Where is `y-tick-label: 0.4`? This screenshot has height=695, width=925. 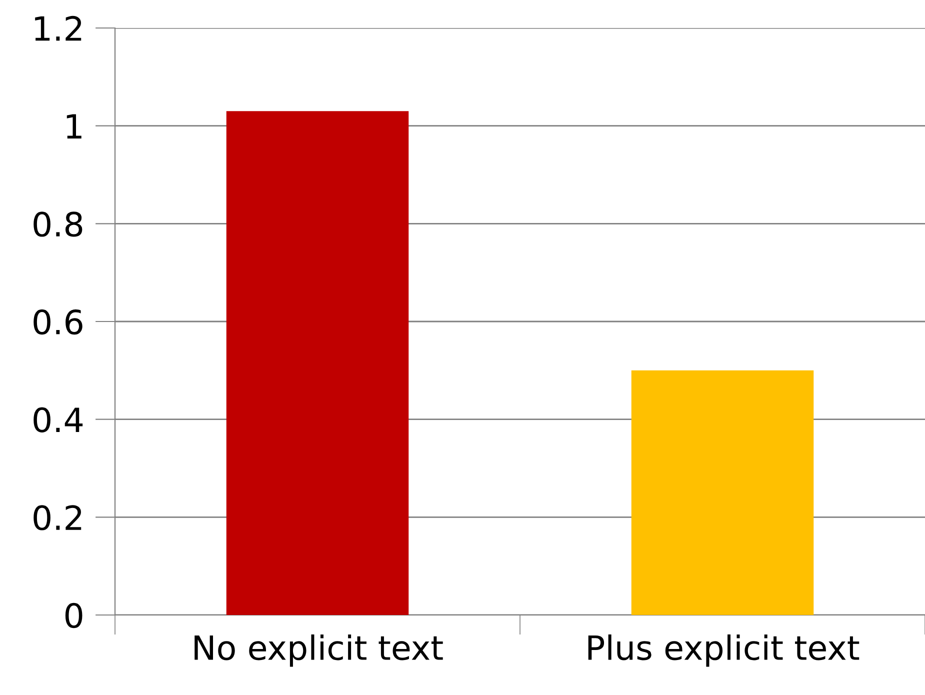 y-tick-label: 0.4 is located at coordinates (58, 419).